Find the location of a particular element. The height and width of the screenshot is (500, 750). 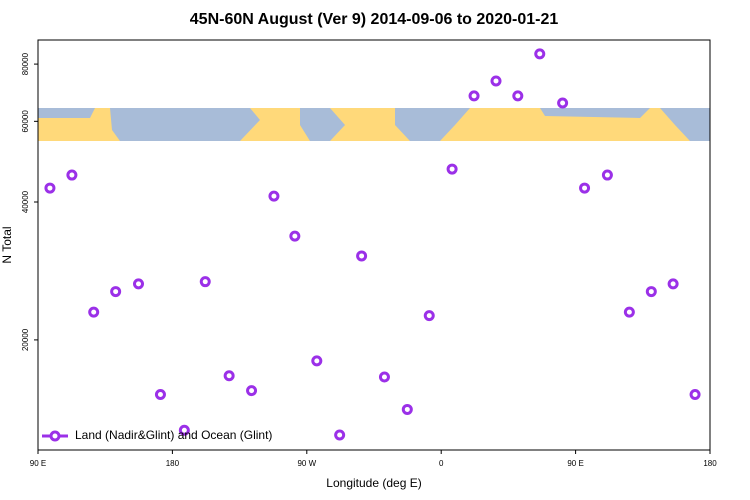

legend-marker is located at coordinates (55, 436).